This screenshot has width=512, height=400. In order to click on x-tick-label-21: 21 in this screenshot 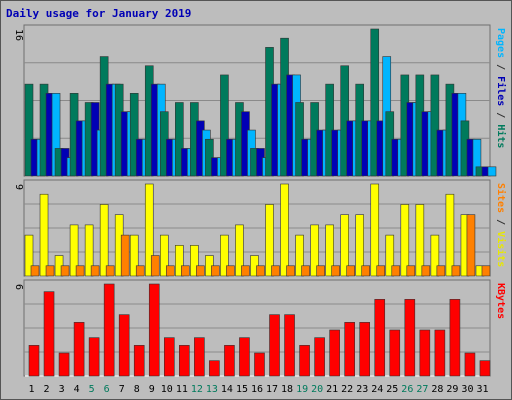, I will do `click(332, 389)`.